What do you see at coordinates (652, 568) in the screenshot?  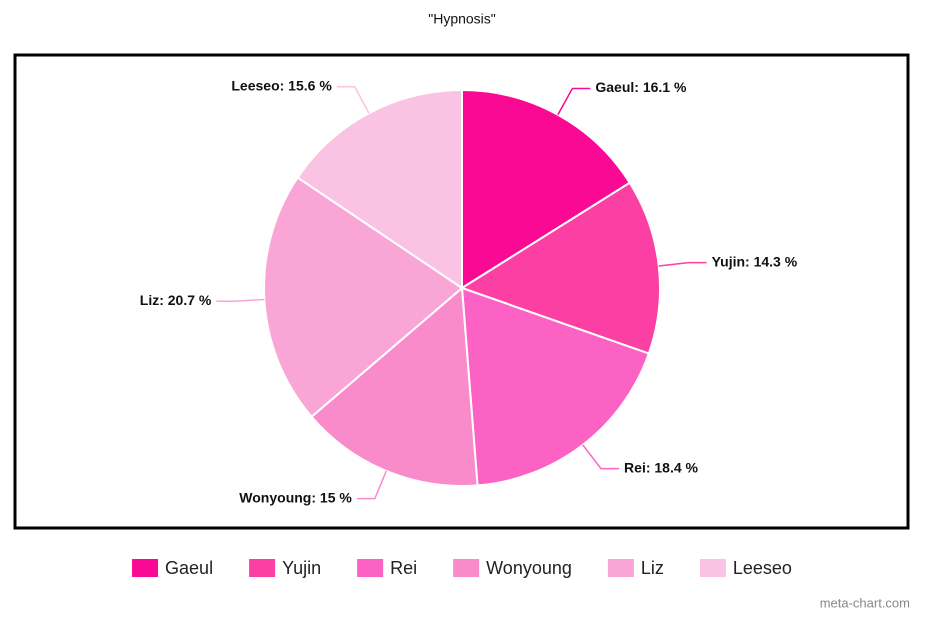 I see `legend-label: Liz` at bounding box center [652, 568].